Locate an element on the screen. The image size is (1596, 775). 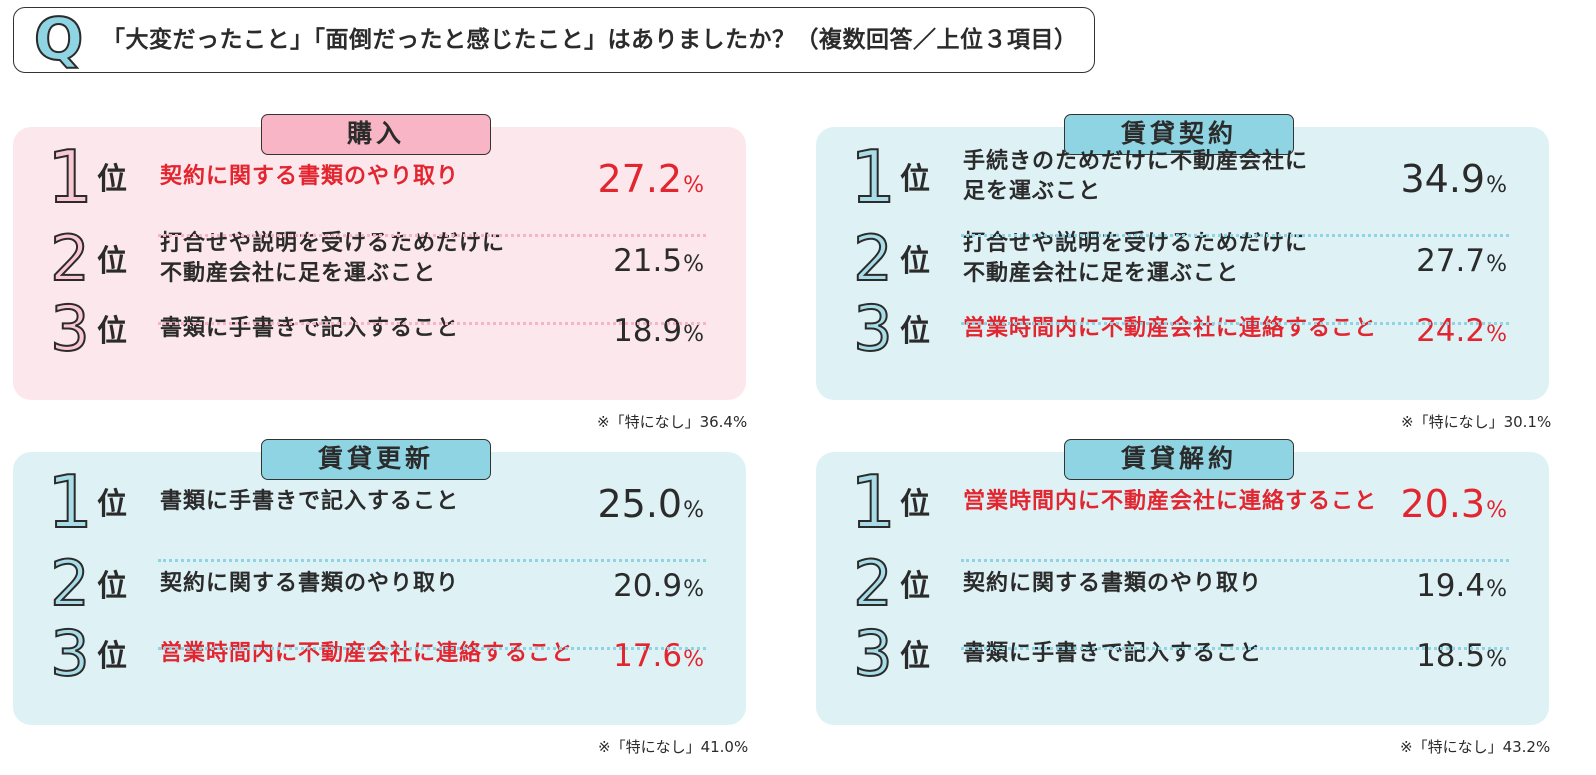
rank-row: 3 位 書類に手書きで記入すること 18.5% is located at coordinates (1182, 653).